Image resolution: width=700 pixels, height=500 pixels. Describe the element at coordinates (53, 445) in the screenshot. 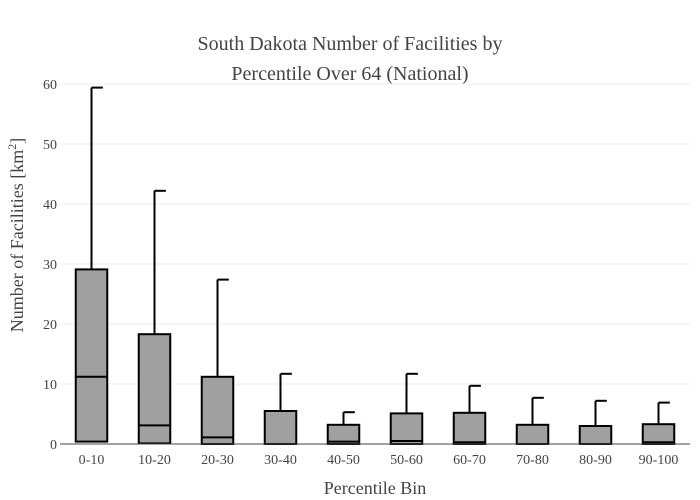

I see `y-tick-label: 0` at that location.